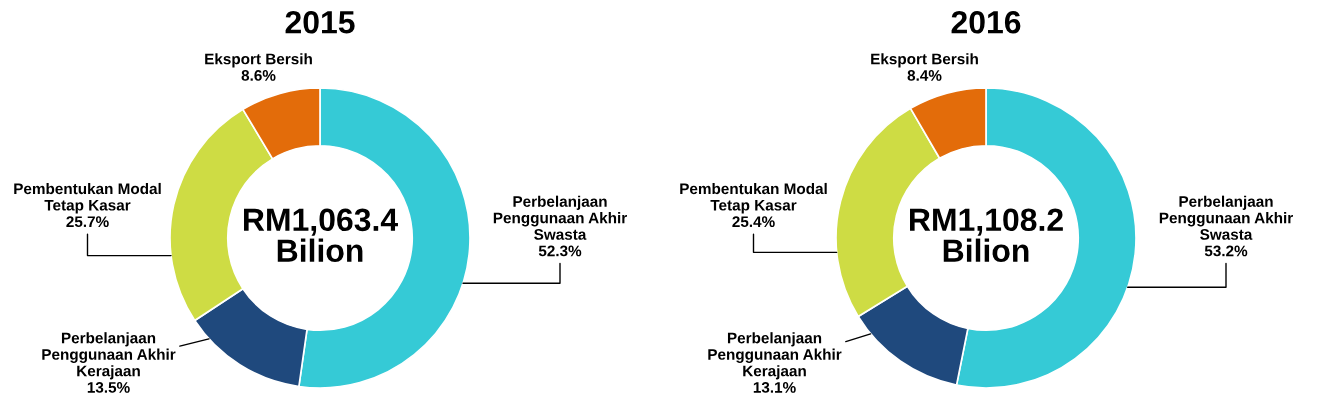  I want to click on data-label: 25.4%, so click(753, 222).